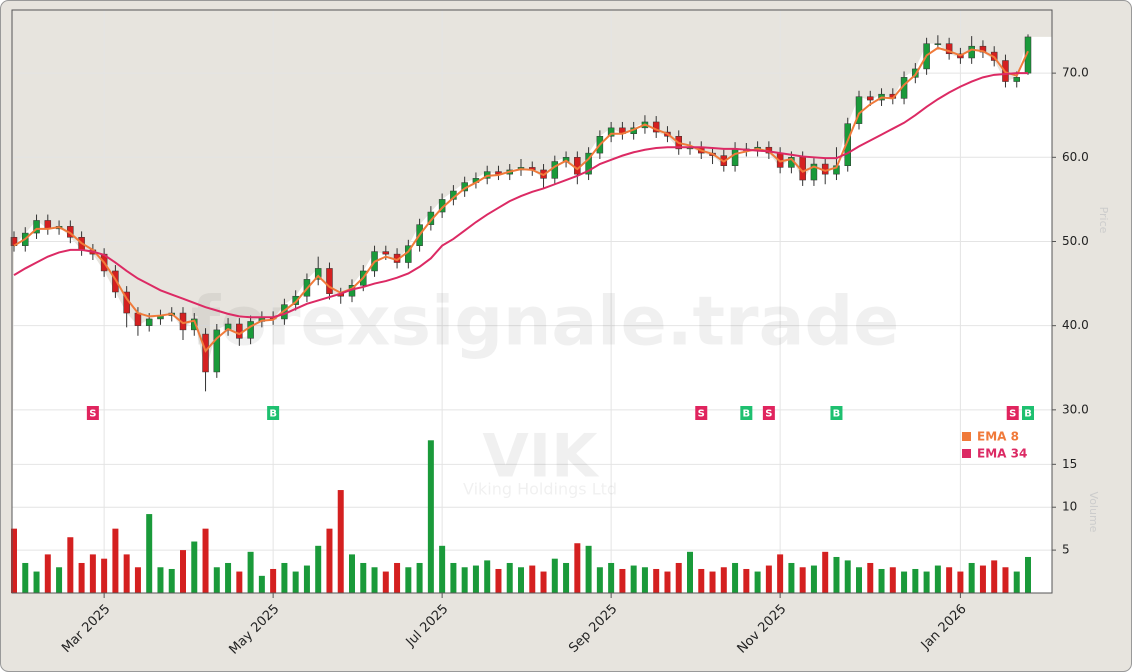 The height and width of the screenshot is (672, 1132). I want to click on company-watermark: Viking Holdings Ltd, so click(540, 489).